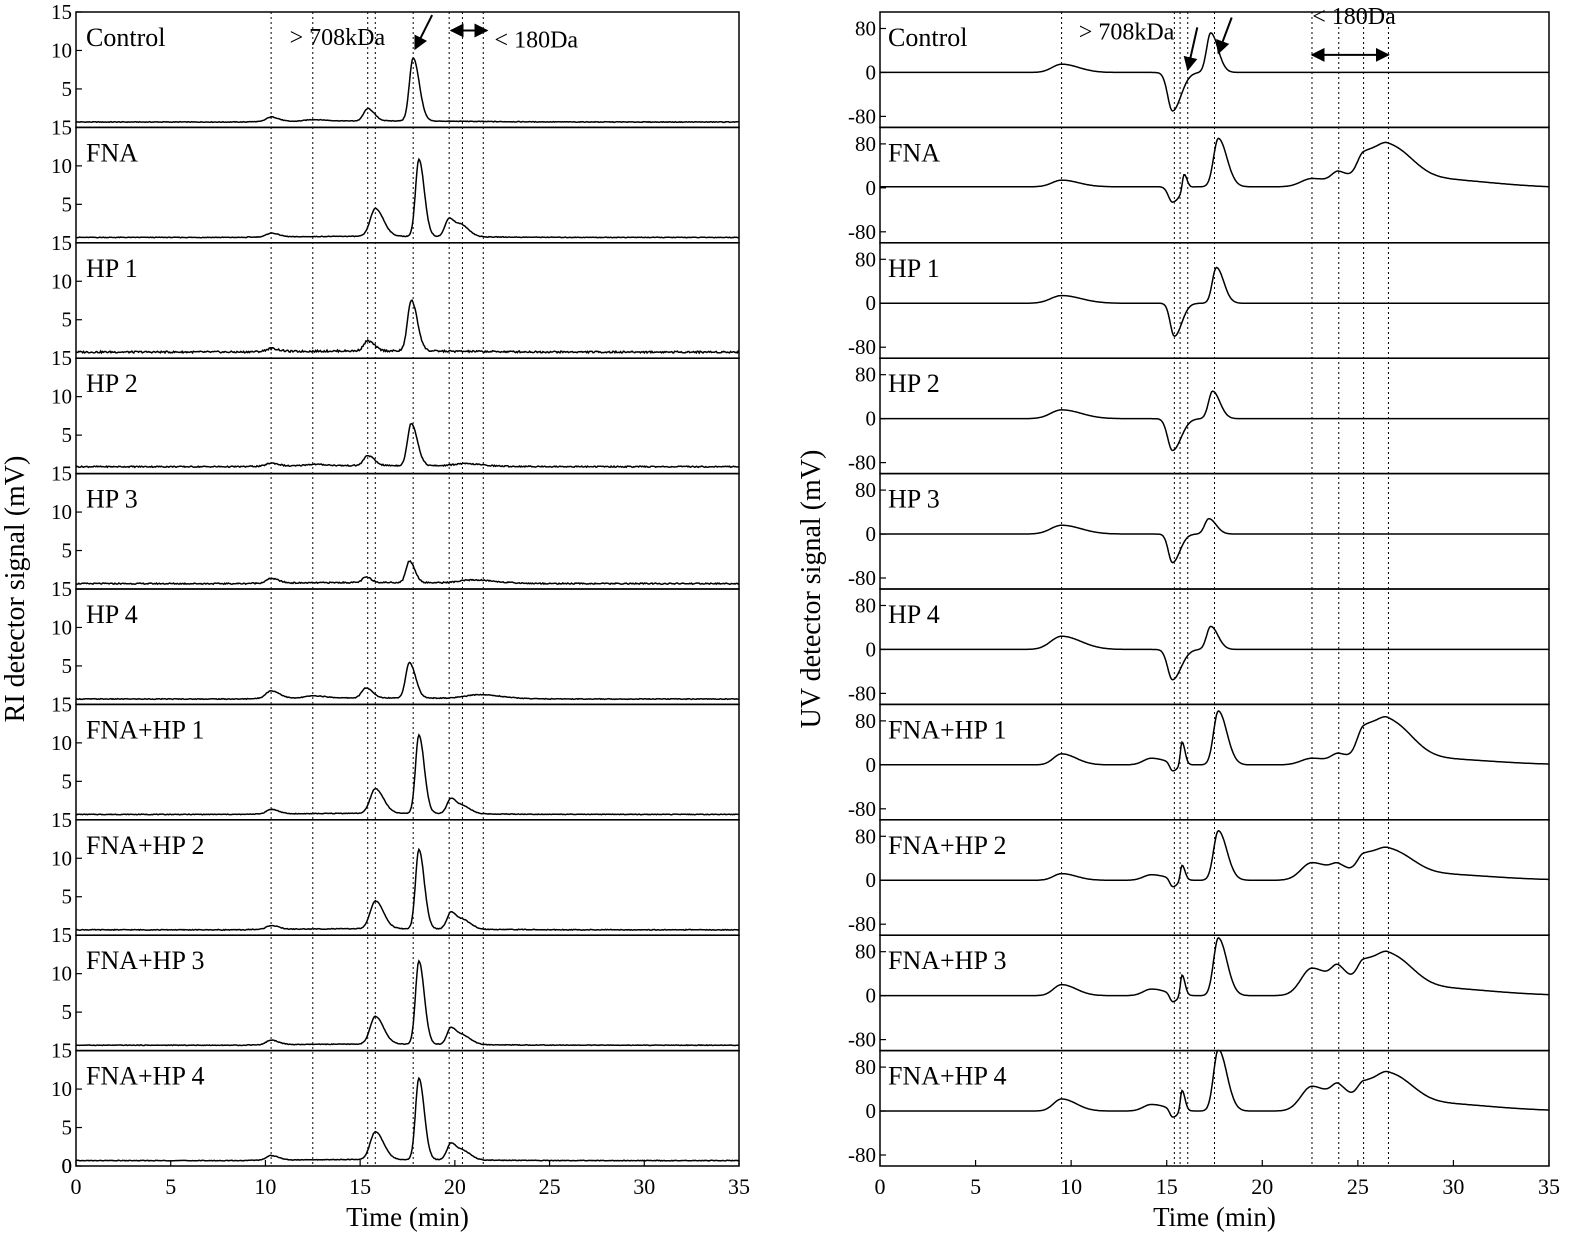 The width and height of the screenshot is (1575, 1241). Describe the element at coordinates (550, 1186) in the screenshot. I see `x-tick-label: 25` at that location.